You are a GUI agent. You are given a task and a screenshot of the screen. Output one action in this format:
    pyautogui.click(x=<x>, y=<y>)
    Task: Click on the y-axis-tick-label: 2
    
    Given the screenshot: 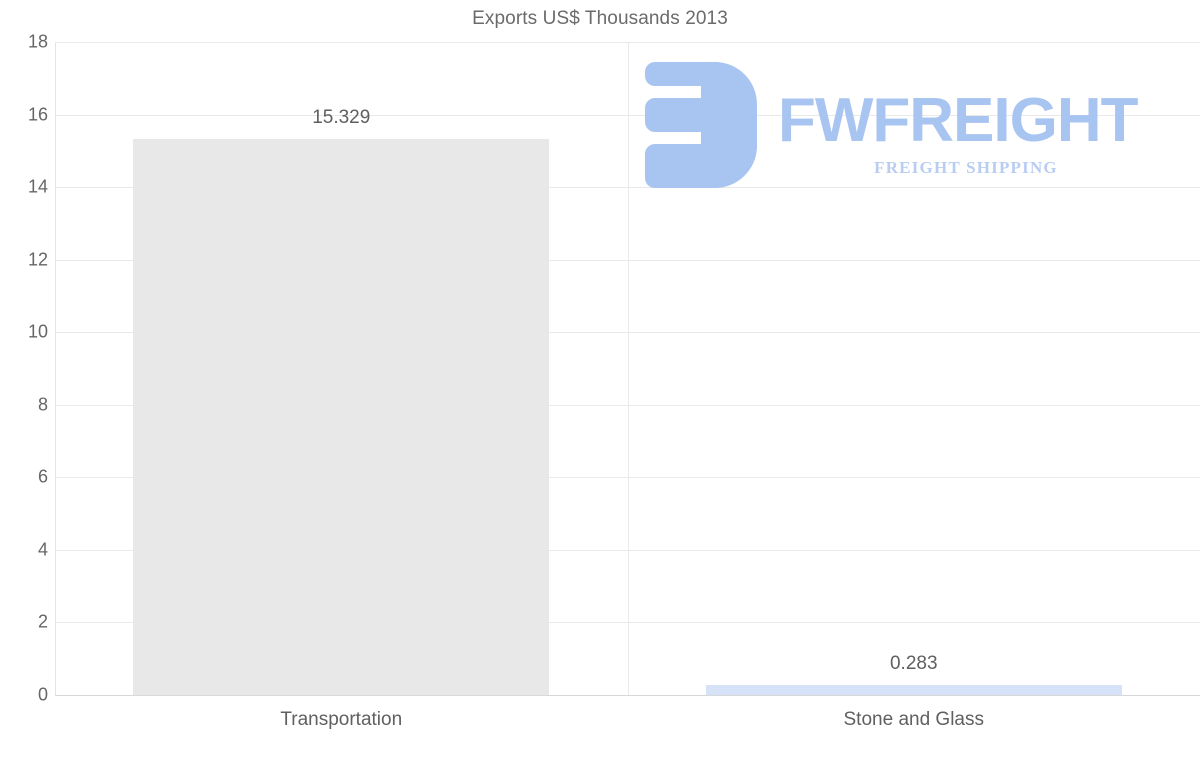 What is the action you would take?
    pyautogui.click(x=42, y=621)
    